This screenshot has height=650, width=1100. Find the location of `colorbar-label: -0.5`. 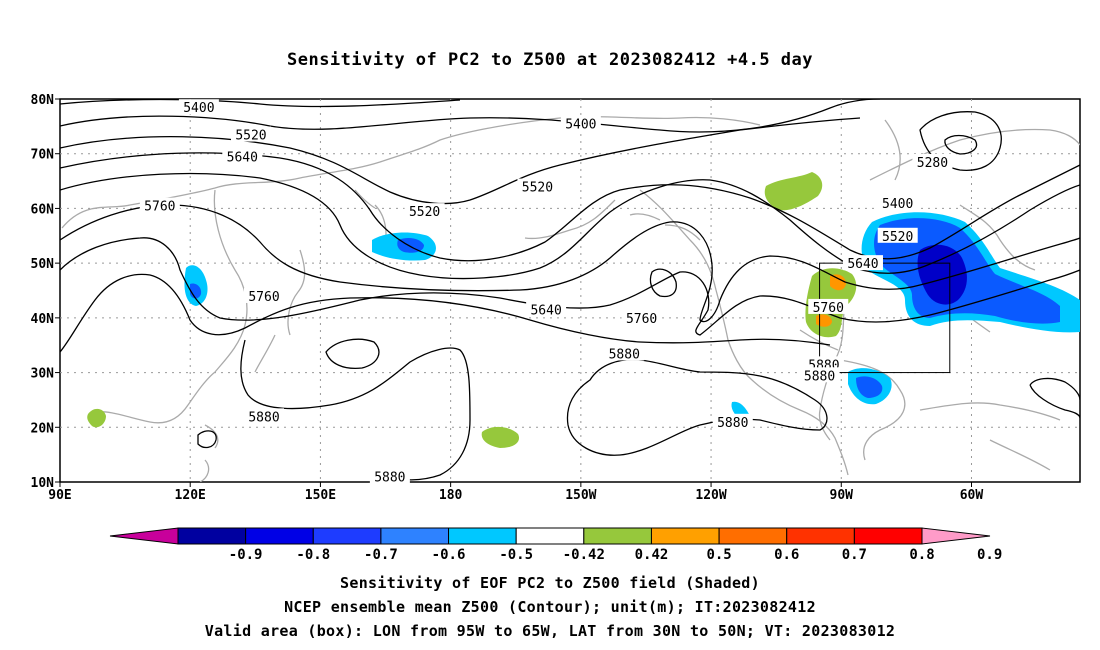

colorbar-label: -0.5 is located at coordinates (516, 555).